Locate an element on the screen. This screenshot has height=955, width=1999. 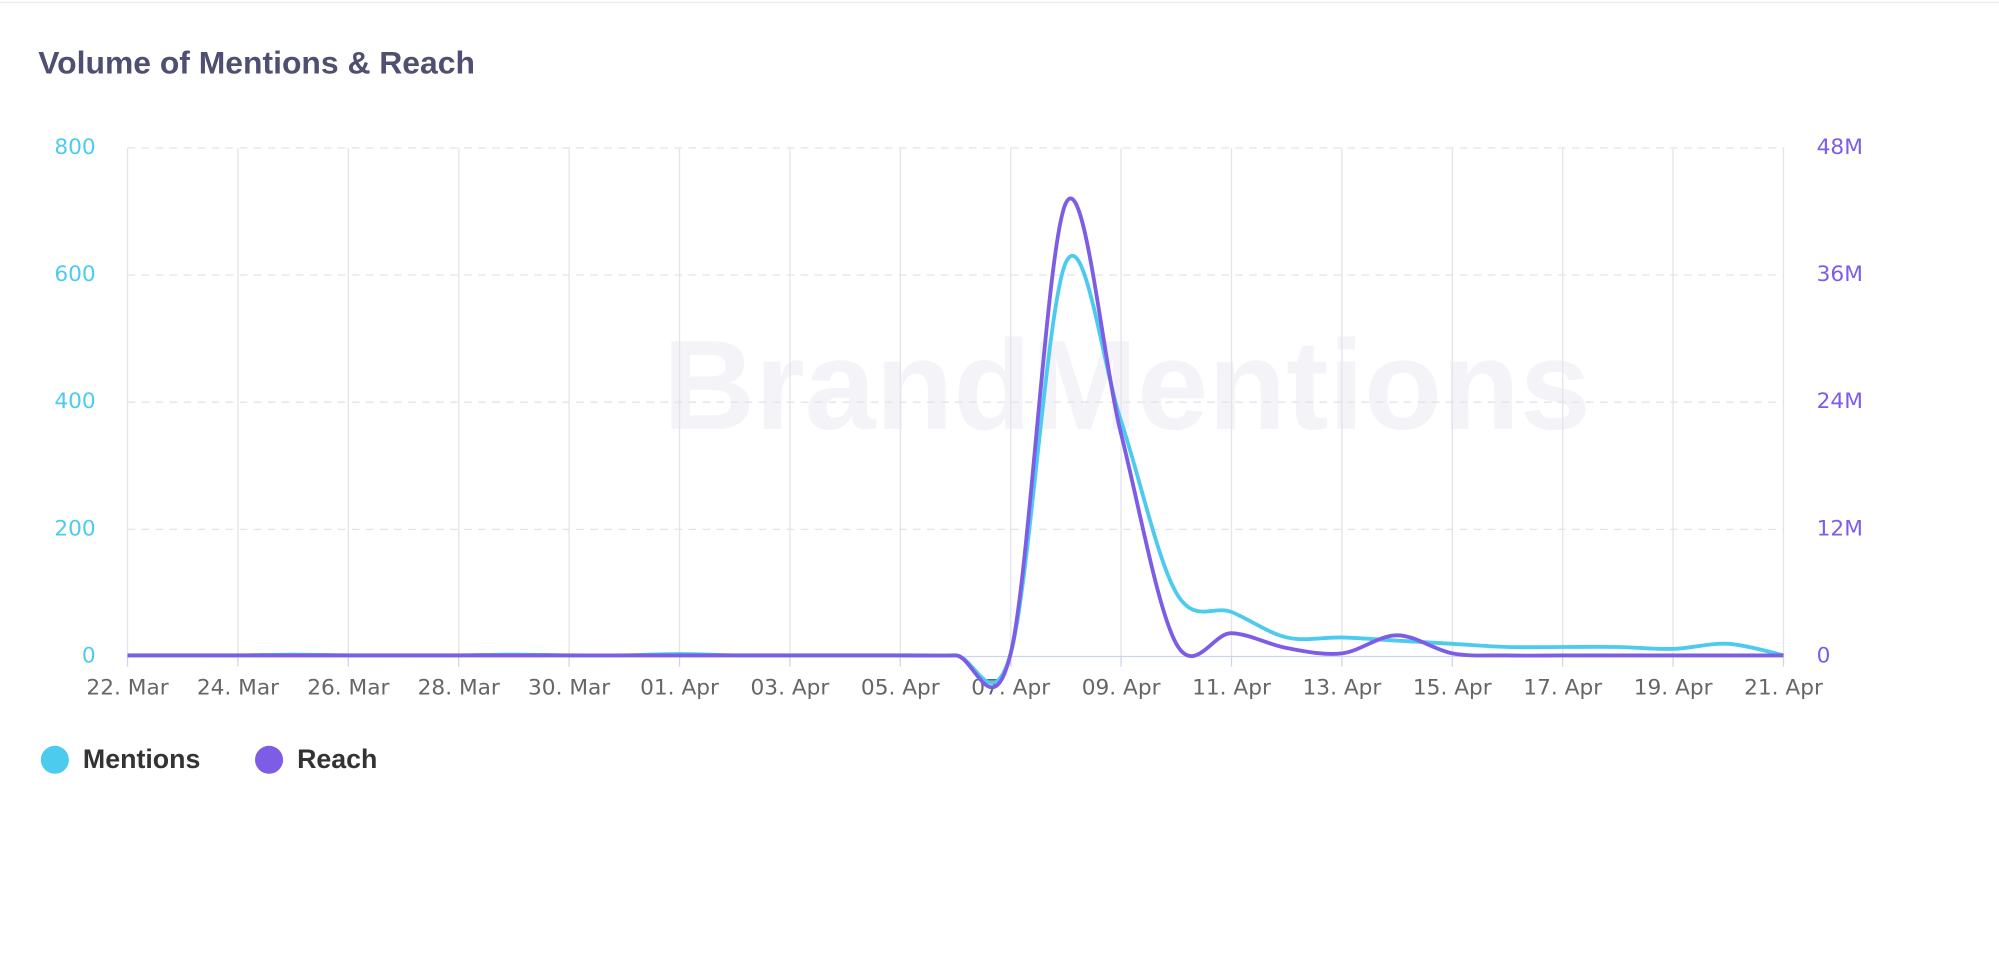
legend-label: Mentions is located at coordinates (141, 759).